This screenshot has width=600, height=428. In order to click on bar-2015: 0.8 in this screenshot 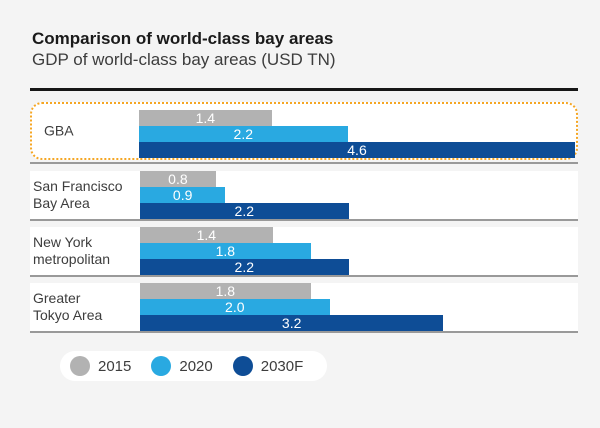, I will do `click(178, 179)`.